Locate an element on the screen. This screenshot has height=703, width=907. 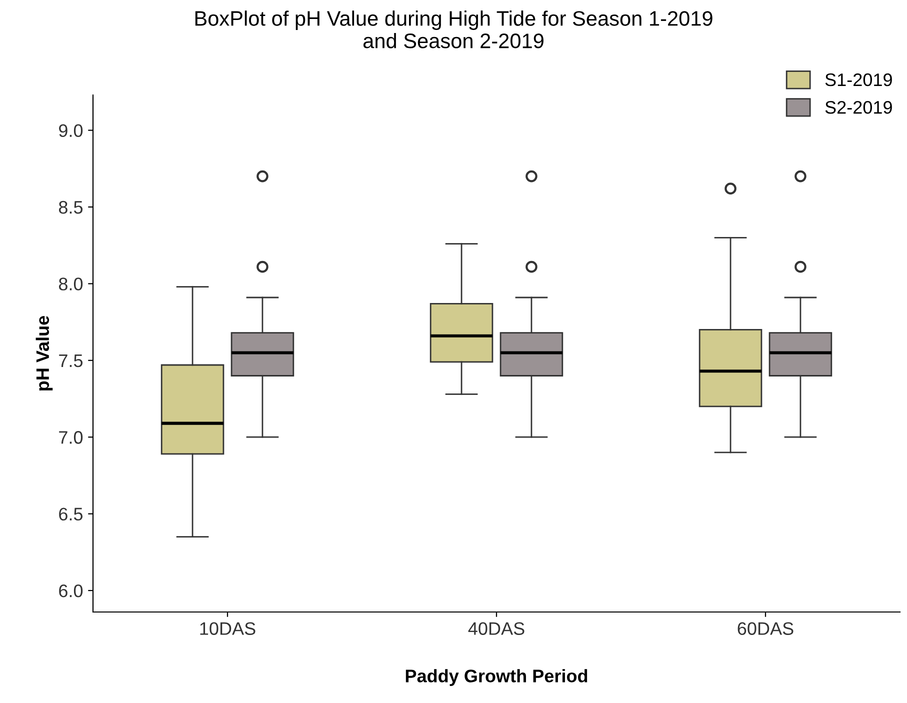
legend-label: S2-2019 is located at coordinates (858, 107).